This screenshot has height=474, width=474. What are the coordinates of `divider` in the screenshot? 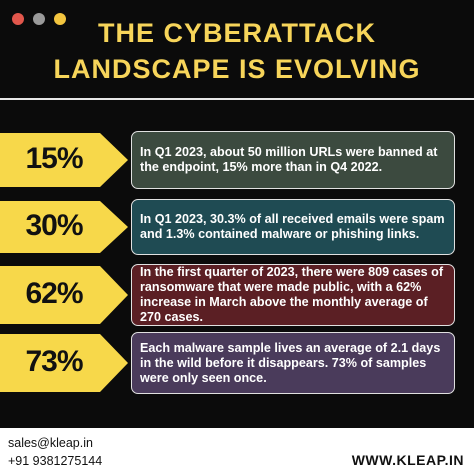 It's located at (237, 99).